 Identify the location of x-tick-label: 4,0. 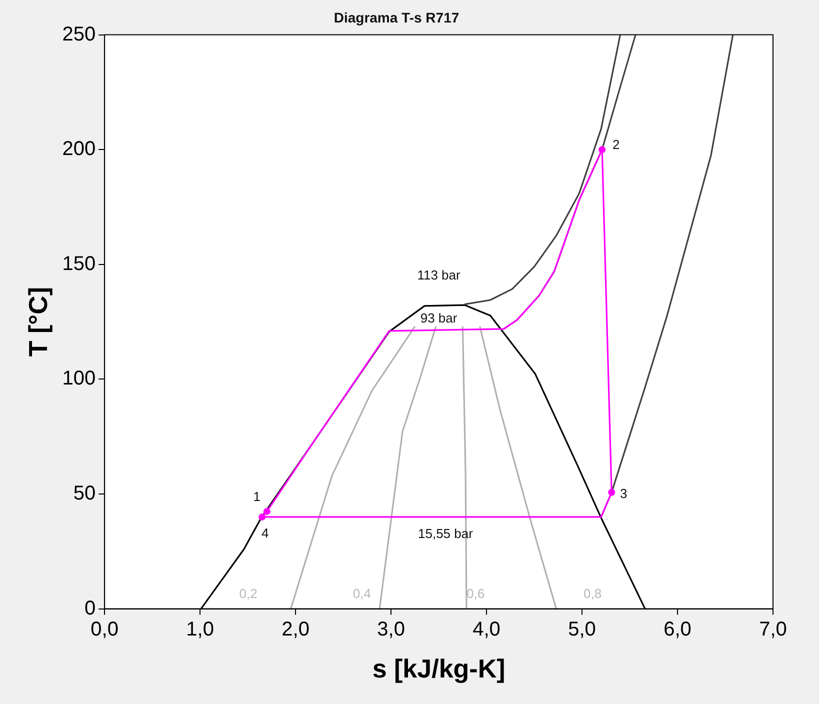
(486, 629).